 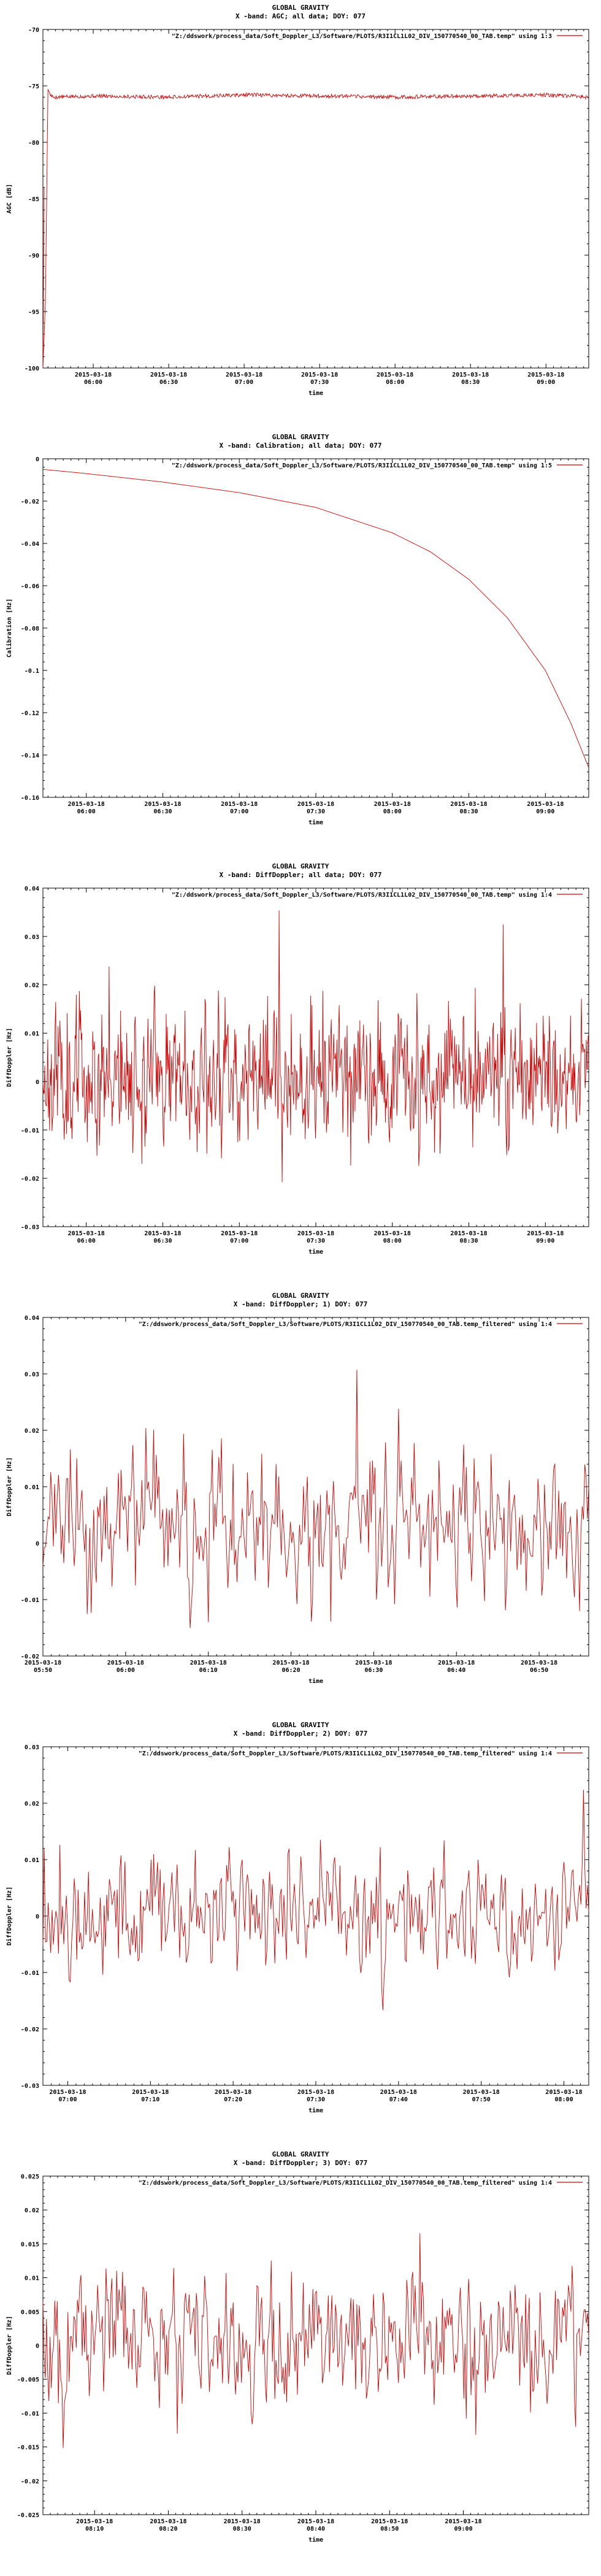 What do you see at coordinates (399, 2099) in the screenshot?
I see `x-tick-time: 07:40` at bounding box center [399, 2099].